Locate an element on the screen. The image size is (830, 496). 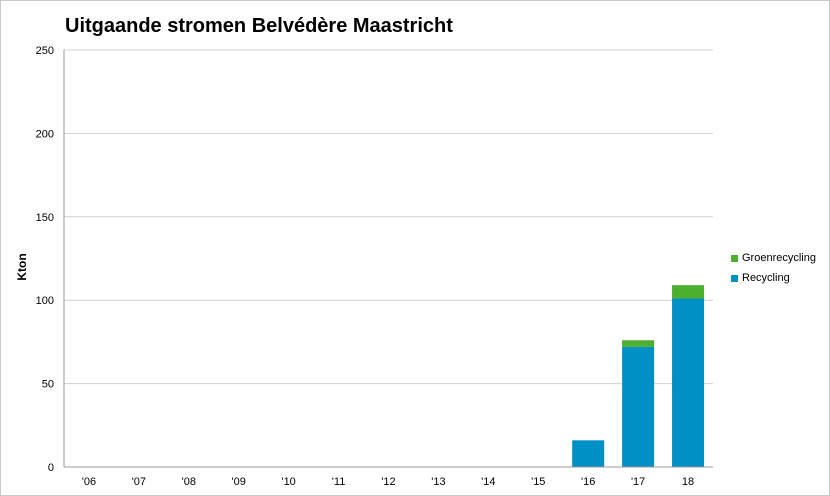
x-tick-label: '10 is located at coordinates (288, 482).